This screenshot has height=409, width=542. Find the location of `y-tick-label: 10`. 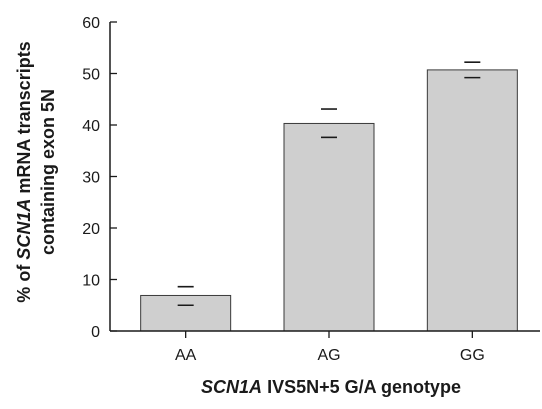

y-tick-label: 10 is located at coordinates (91, 281).